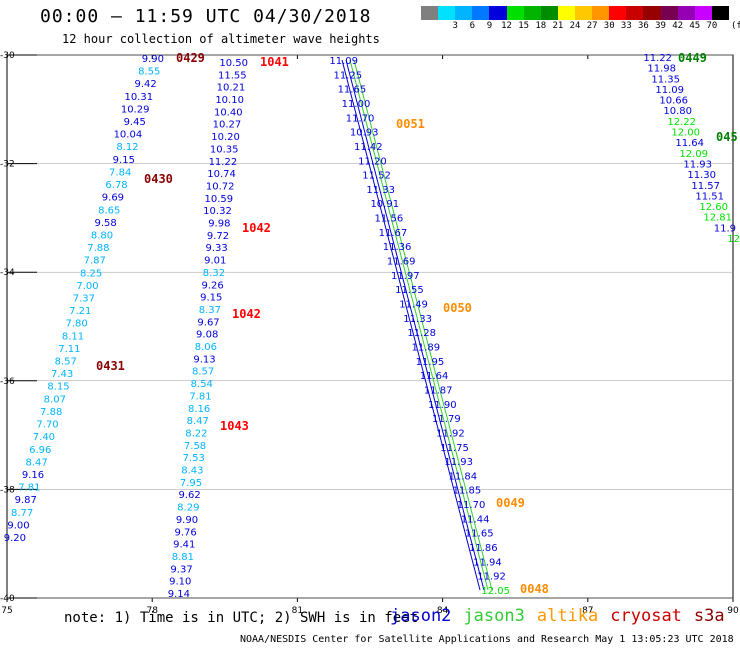 This screenshot has width=740, height=650. Describe the element at coordinates (7, 599) in the screenshot. I see `lat-tick-label: -40` at that location.